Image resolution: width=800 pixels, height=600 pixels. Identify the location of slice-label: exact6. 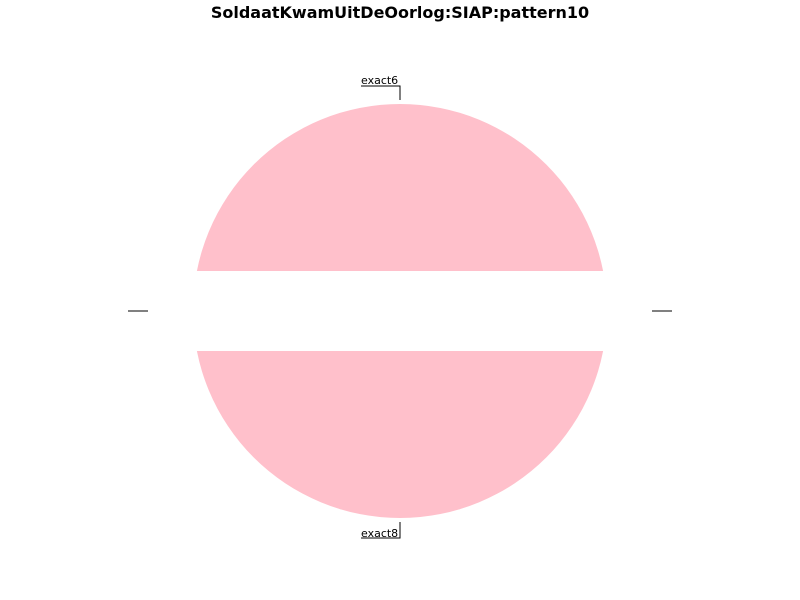
(379, 80).